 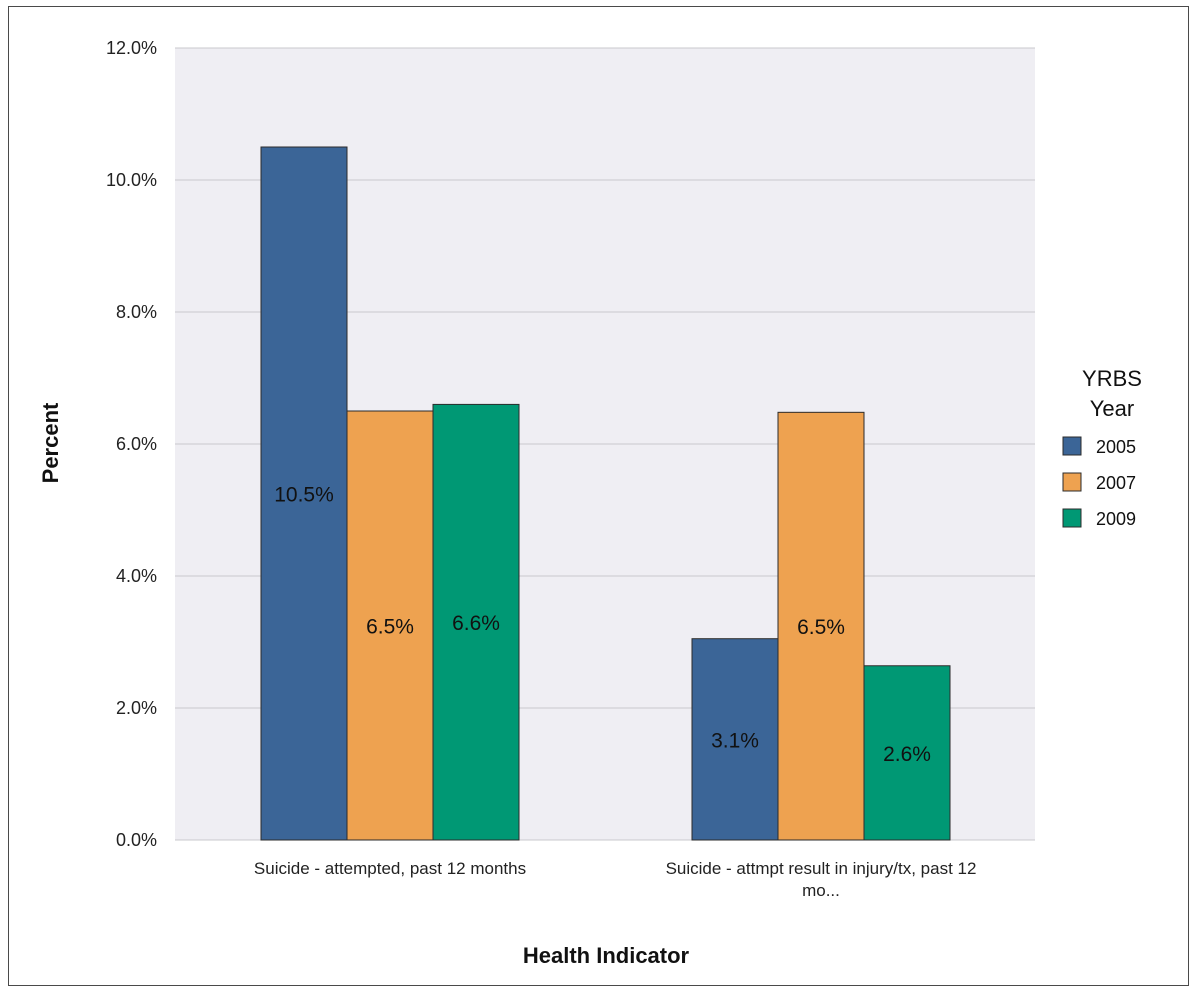 I want to click on data-label: 2.6%, so click(x=907, y=754).